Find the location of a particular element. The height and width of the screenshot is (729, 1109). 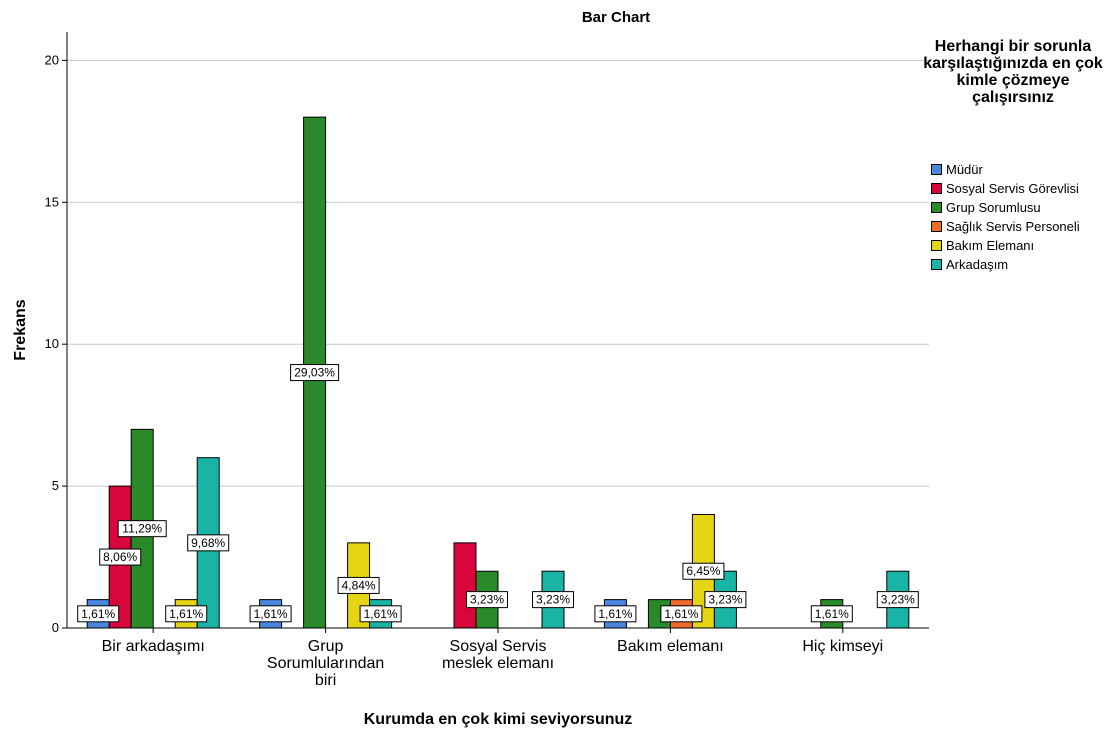

legend-item: Grup Sorumlusu is located at coordinates (1005, 207).